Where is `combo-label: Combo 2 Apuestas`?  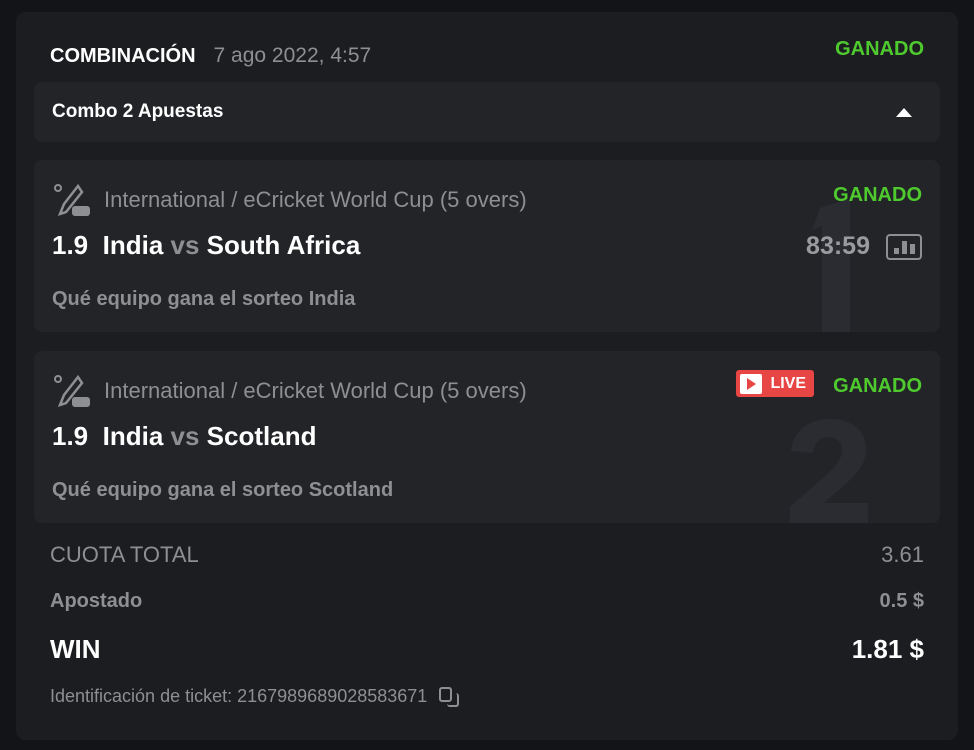 combo-label: Combo 2 Apuestas is located at coordinates (138, 111).